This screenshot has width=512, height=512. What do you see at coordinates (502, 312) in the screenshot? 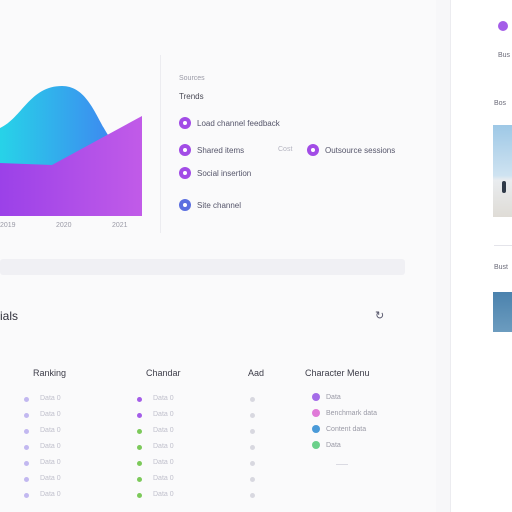
I see `lake-thumbnail` at bounding box center [502, 312].